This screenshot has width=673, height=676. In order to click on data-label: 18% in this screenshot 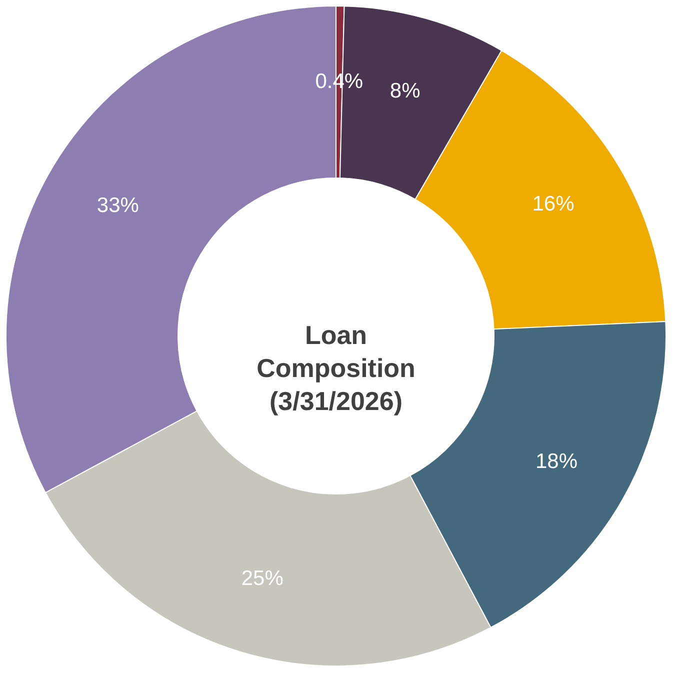, I will do `click(556, 462)`.